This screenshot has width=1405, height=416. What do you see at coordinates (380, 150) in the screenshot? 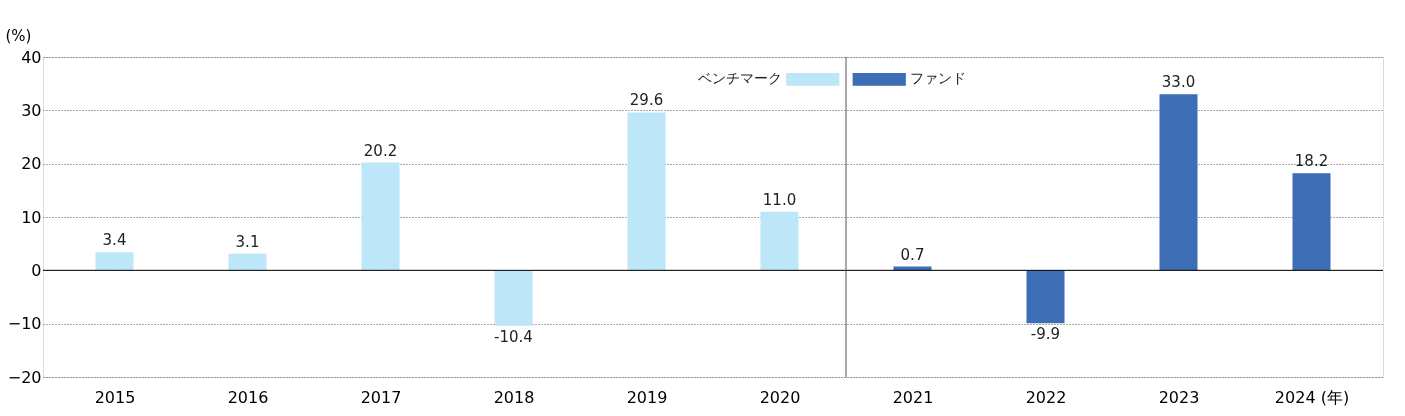
I see `data-label: 20.2` at bounding box center [380, 150].